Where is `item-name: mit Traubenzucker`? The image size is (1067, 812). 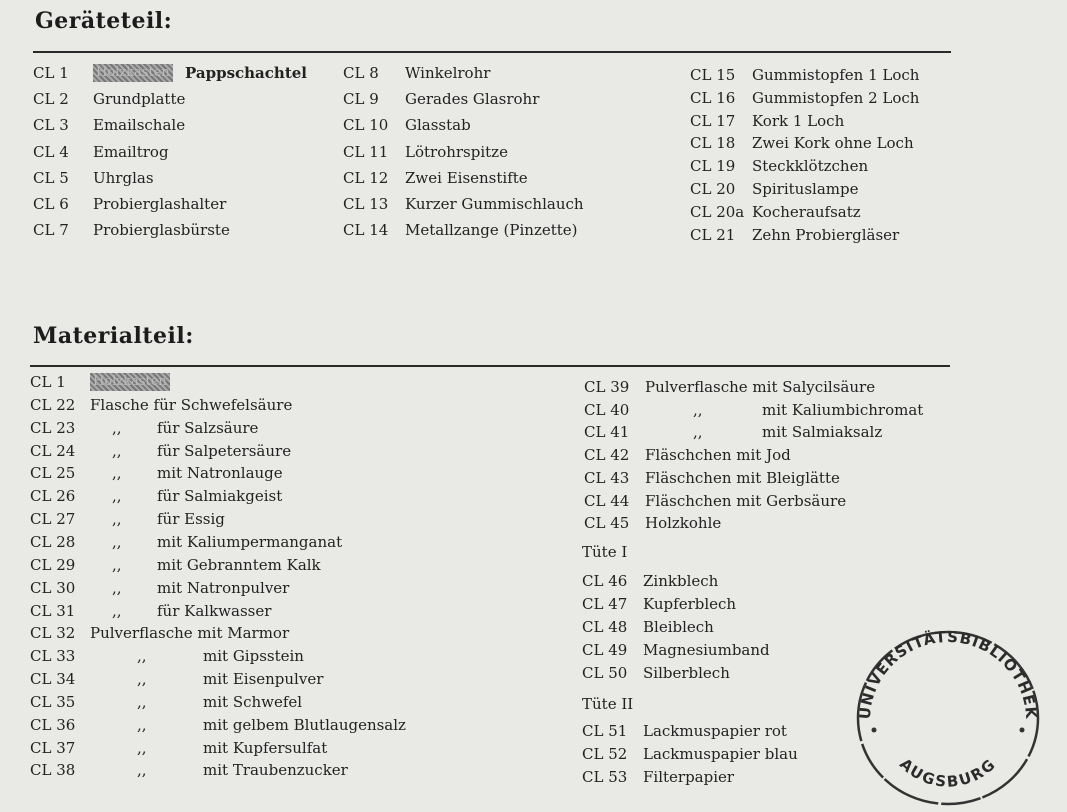 item-name: mit Traubenzucker is located at coordinates (275, 770).